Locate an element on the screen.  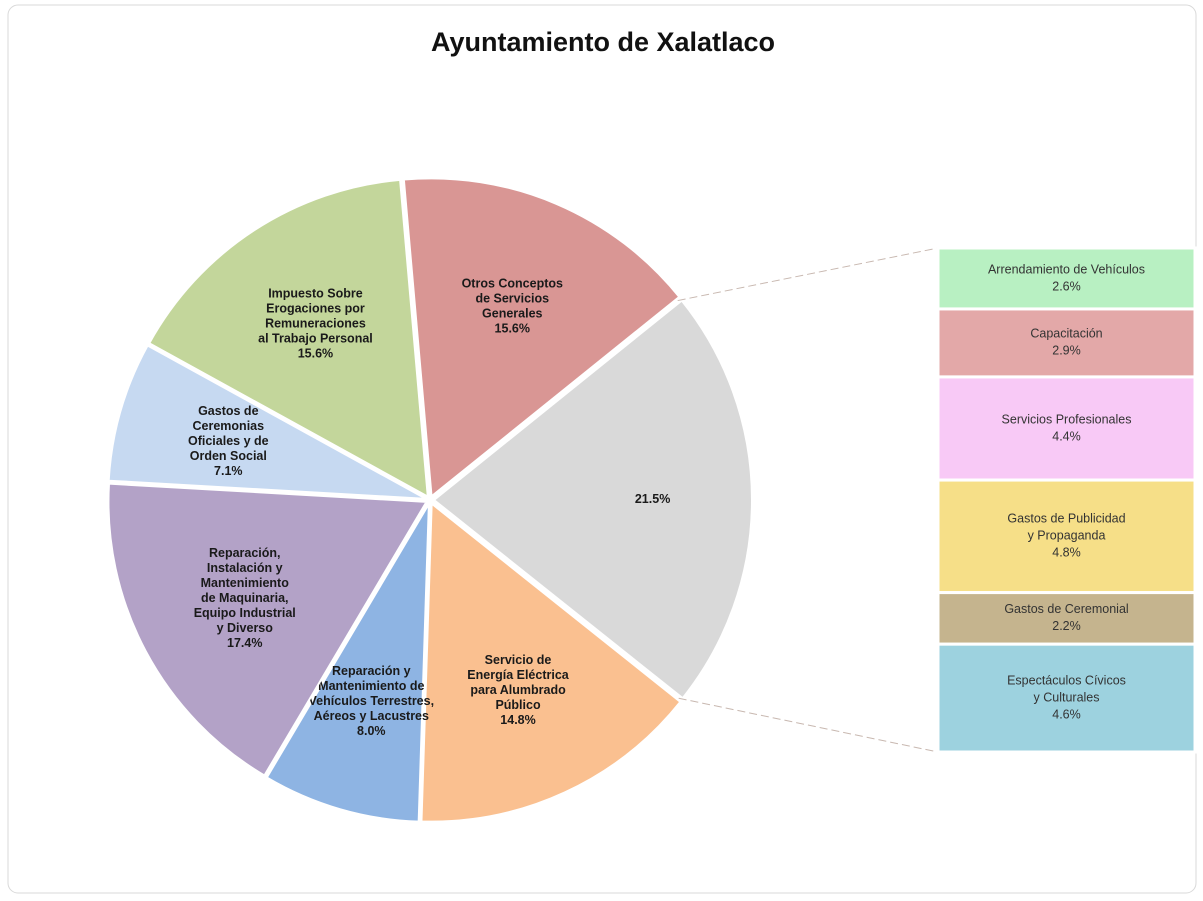
bar-label: Gastos de Publicidad is located at coordinates (1066, 519).